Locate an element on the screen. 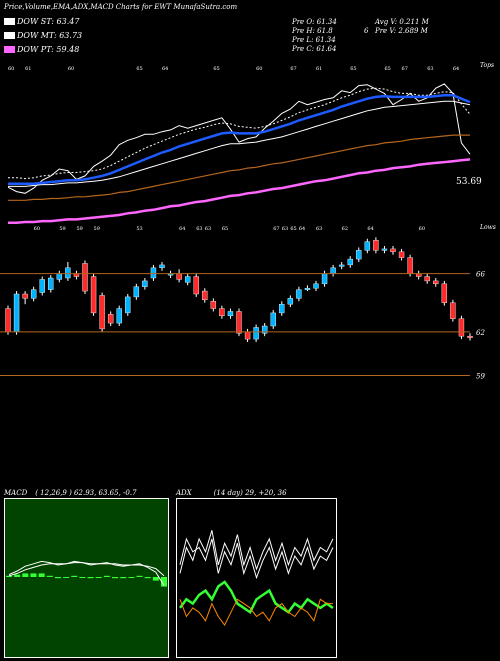  pre-high: Pre H: 61.8 is located at coordinates (312, 31).